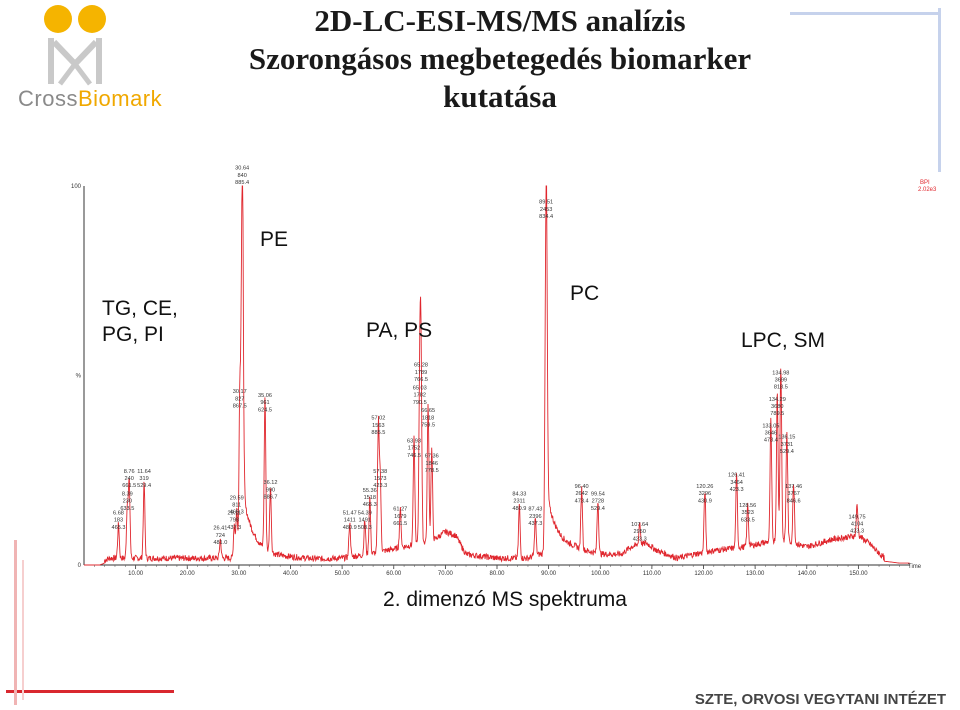 This screenshot has width=960, height=710. Describe the element at coordinates (380, 479) in the screenshot. I see `peak-label-line: 1573` at that location.